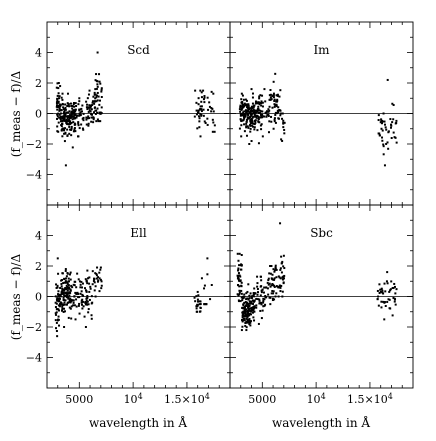  I want to click on y-tick-label: 0, so click(38, 297).